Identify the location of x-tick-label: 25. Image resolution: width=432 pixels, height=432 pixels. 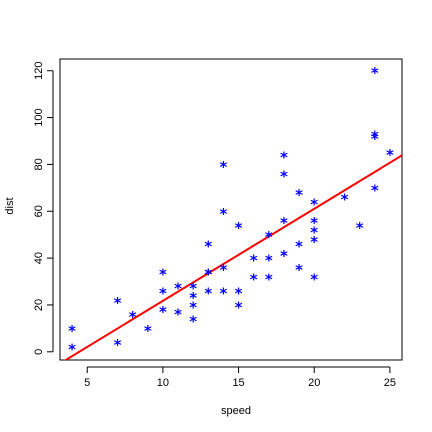
(390, 383).